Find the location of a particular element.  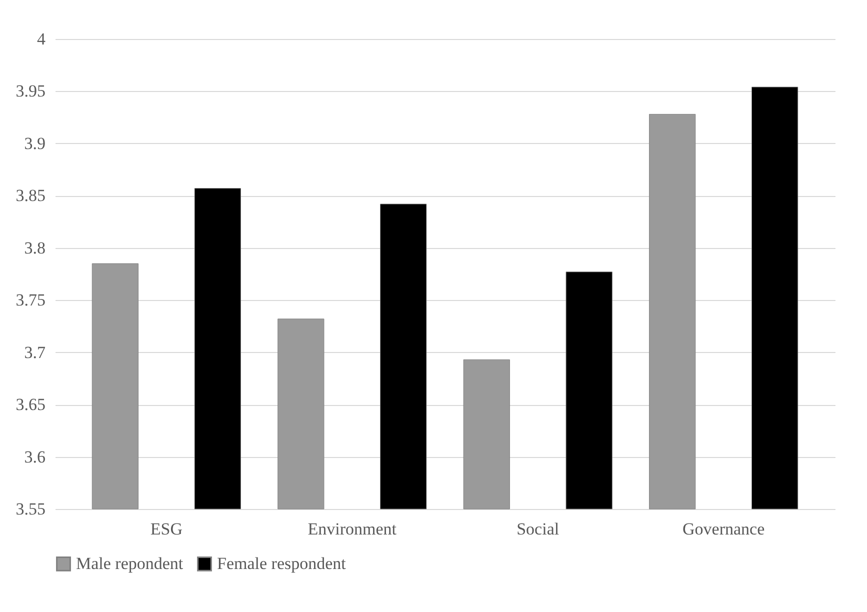

y-tick-label: 3.7 is located at coordinates (35, 352).